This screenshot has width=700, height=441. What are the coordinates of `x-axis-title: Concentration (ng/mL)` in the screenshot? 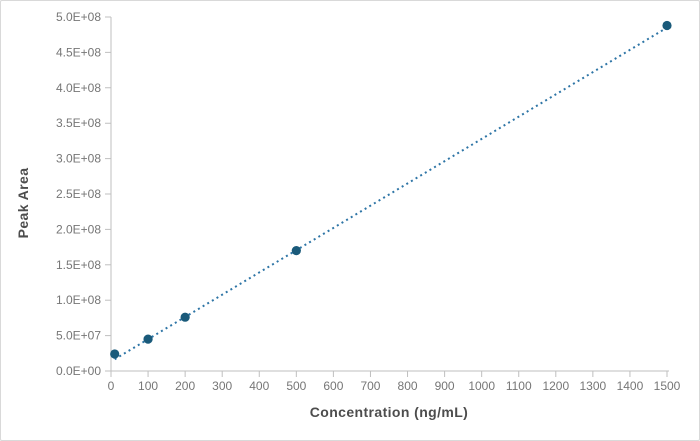 It's located at (389, 412).